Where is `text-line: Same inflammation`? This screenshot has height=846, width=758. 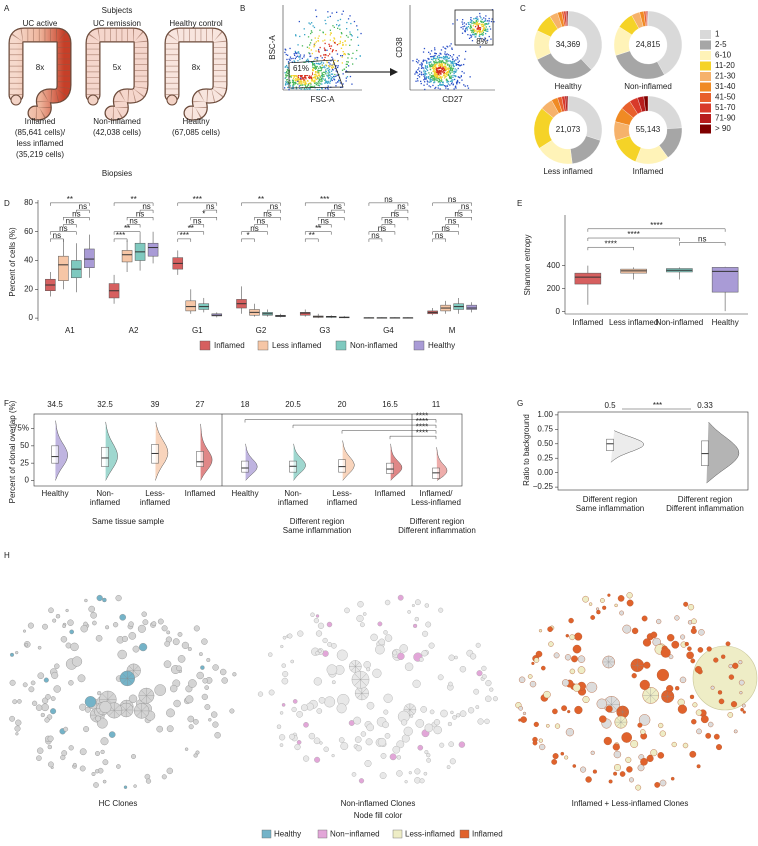 text-line: Same inflammation is located at coordinates (610, 508).